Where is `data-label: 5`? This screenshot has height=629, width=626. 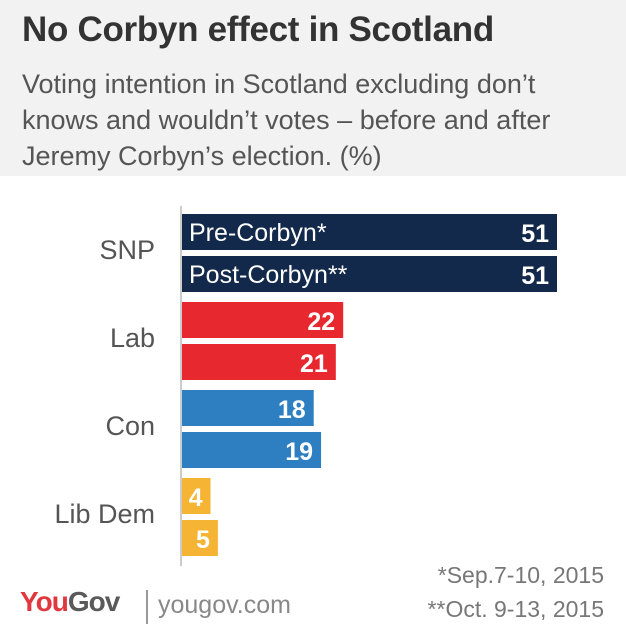
data-label: 5 is located at coordinates (203, 540).